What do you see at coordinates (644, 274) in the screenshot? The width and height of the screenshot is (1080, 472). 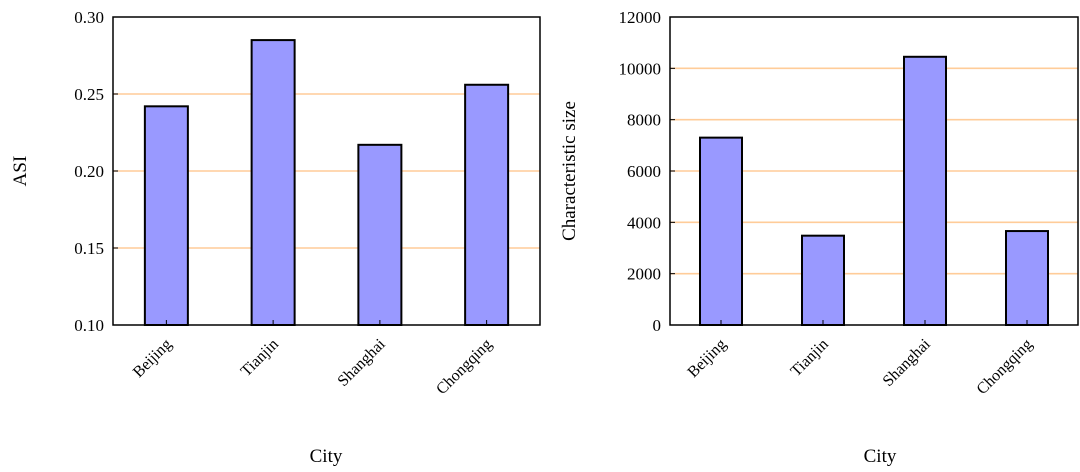 I see `y-tick-label: 2000` at bounding box center [644, 274].